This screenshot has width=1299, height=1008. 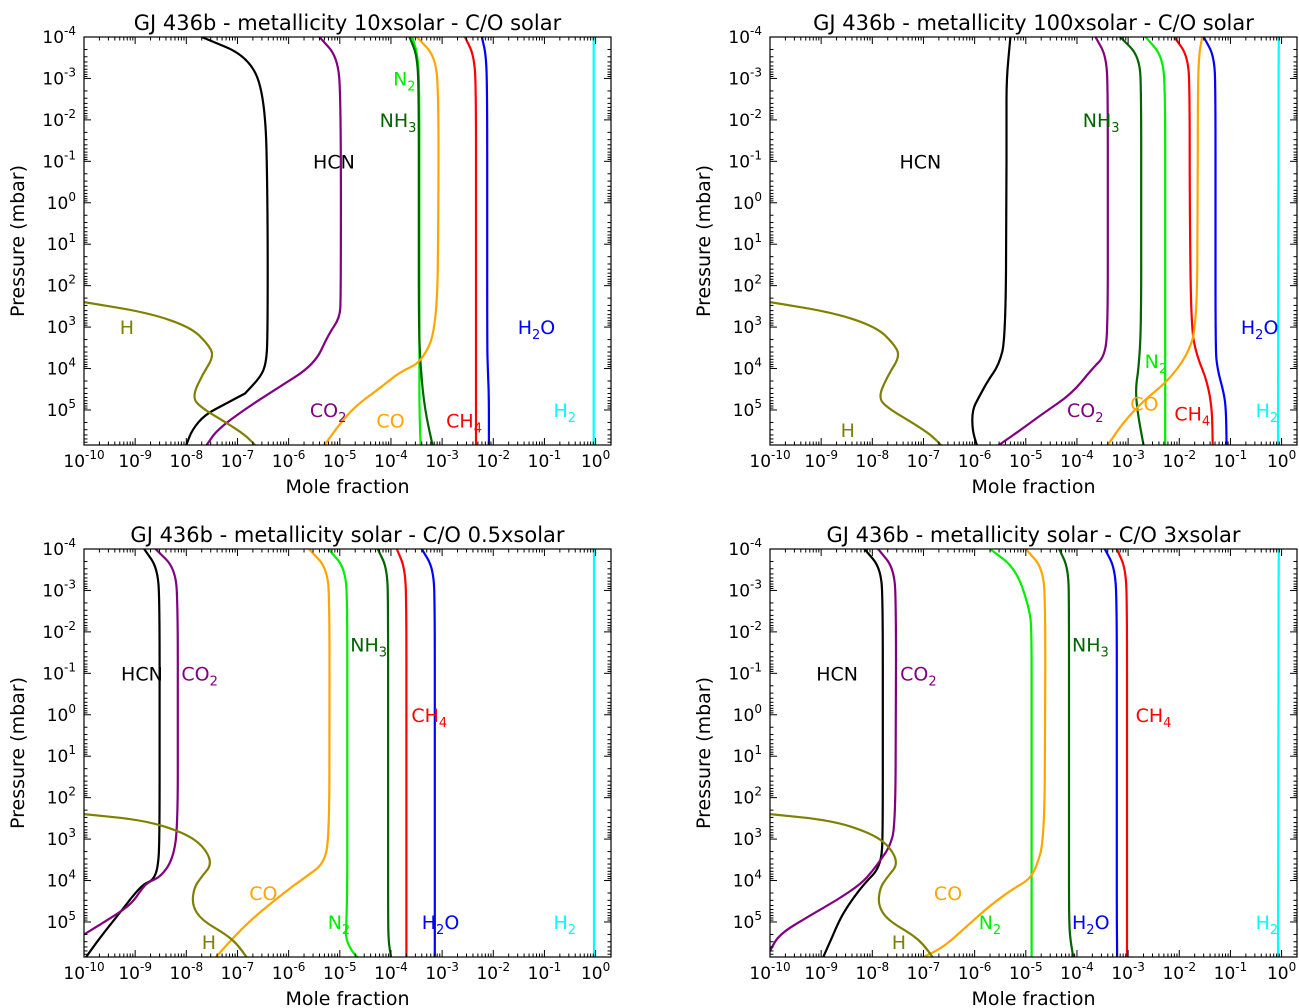 I want to click on x-tick-label: 10⁻⁹, so click(x=821, y=460).